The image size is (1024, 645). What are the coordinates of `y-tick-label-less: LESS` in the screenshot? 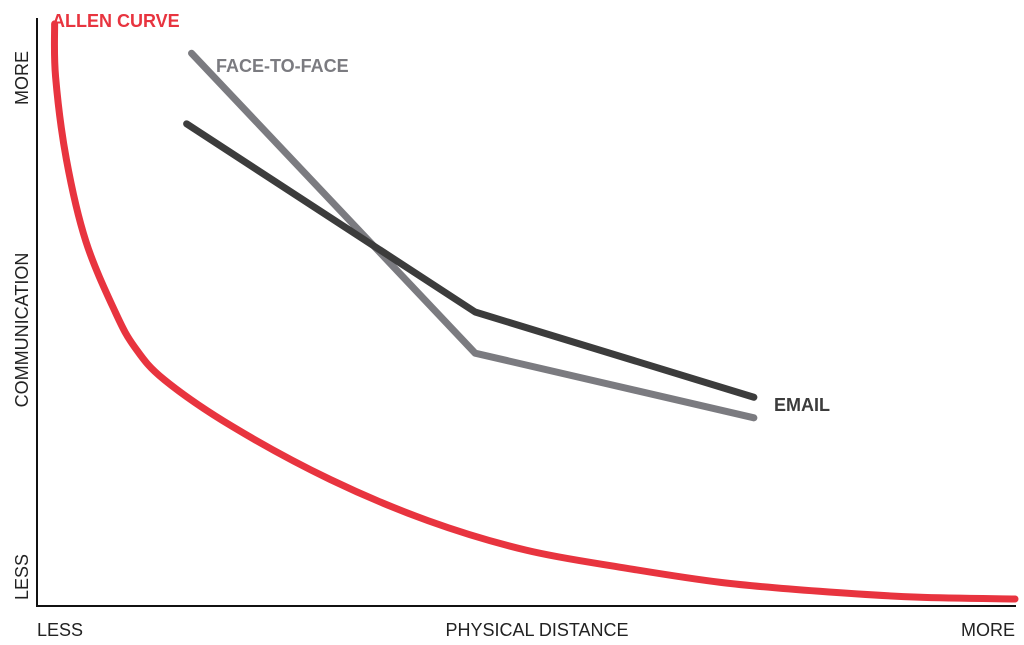 It's located at (22, 577).